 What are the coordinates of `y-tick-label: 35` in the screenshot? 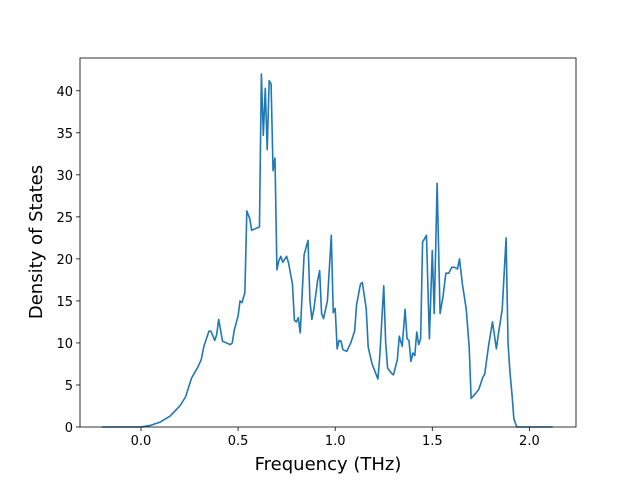 It's located at (64, 134).